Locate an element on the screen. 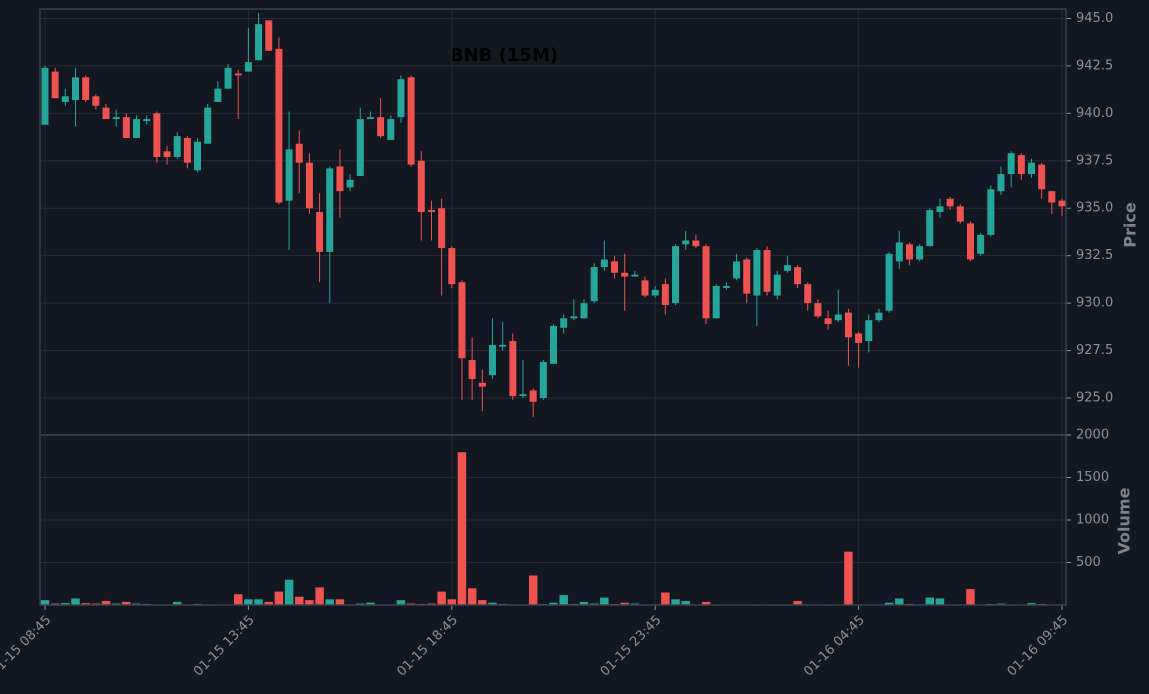  y-tick-label: 2000 is located at coordinates (1092, 435).